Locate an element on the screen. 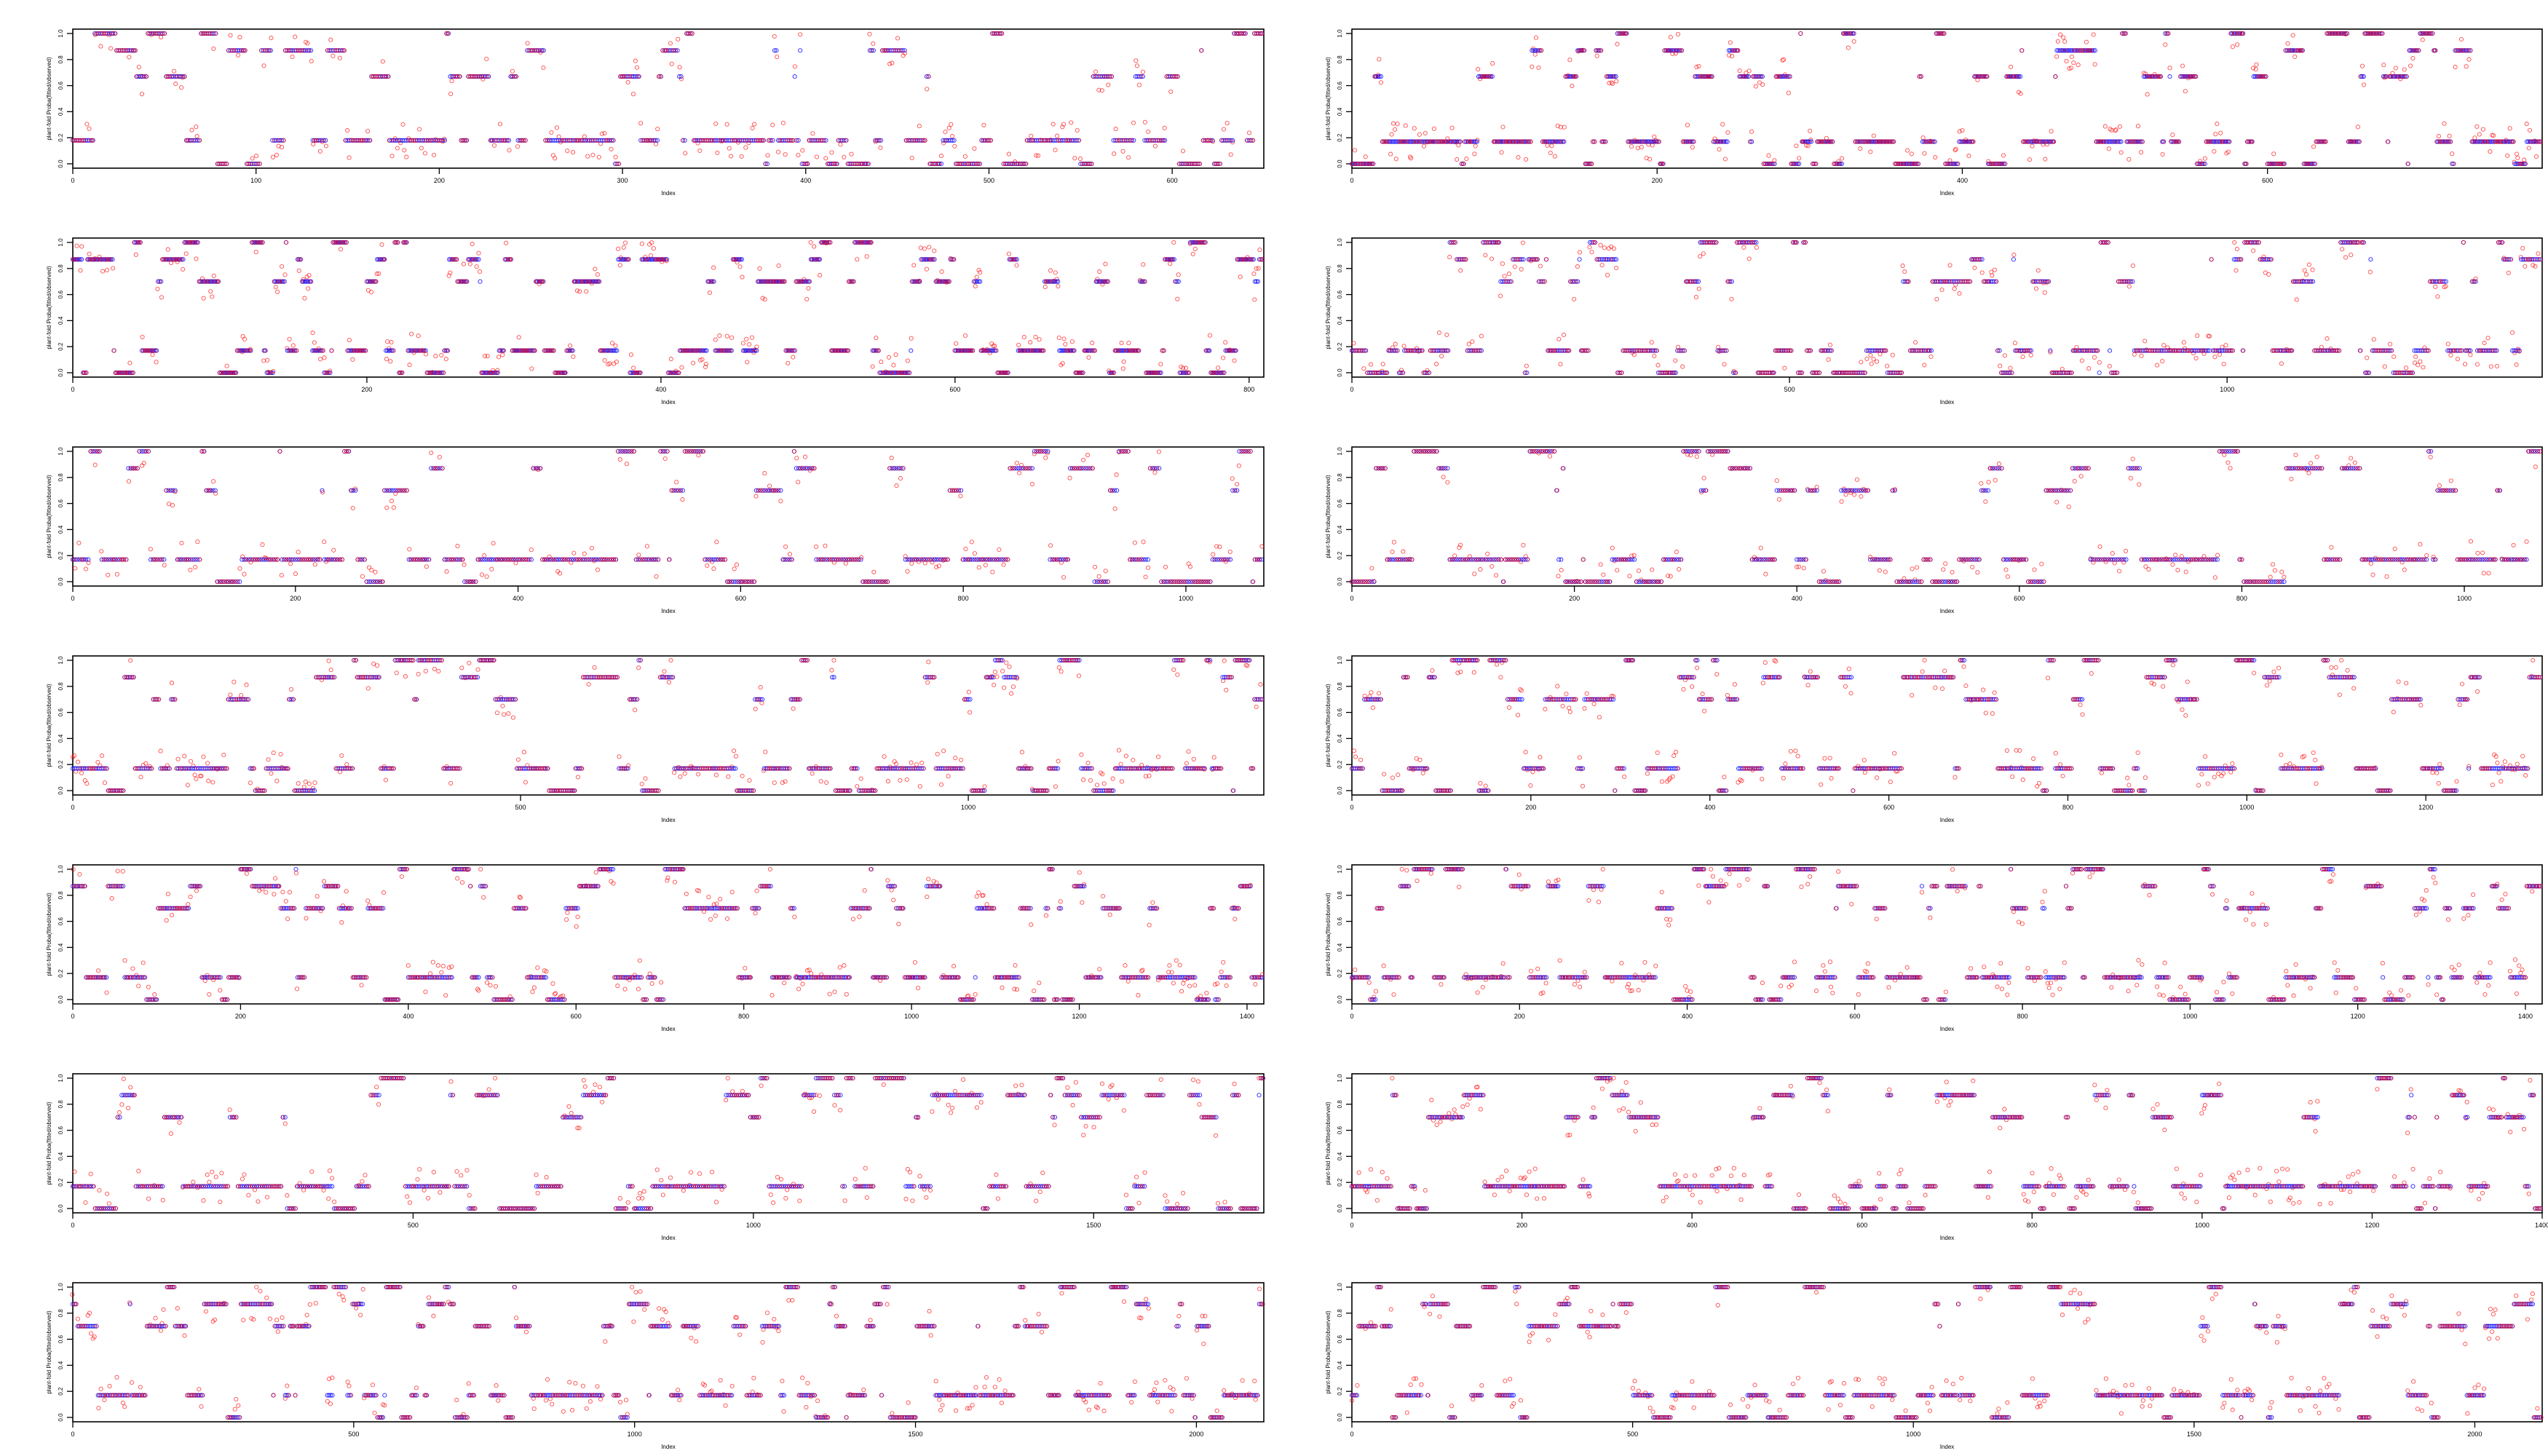  x-tick-label: 200 is located at coordinates (1657, 180).